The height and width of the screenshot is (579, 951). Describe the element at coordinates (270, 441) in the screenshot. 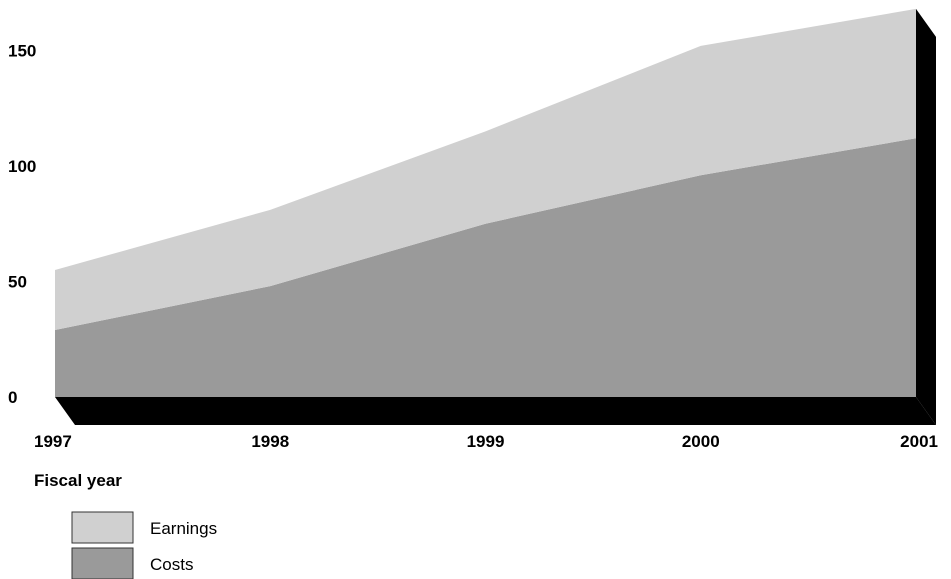

I see `x-tick-label: 1998` at that location.